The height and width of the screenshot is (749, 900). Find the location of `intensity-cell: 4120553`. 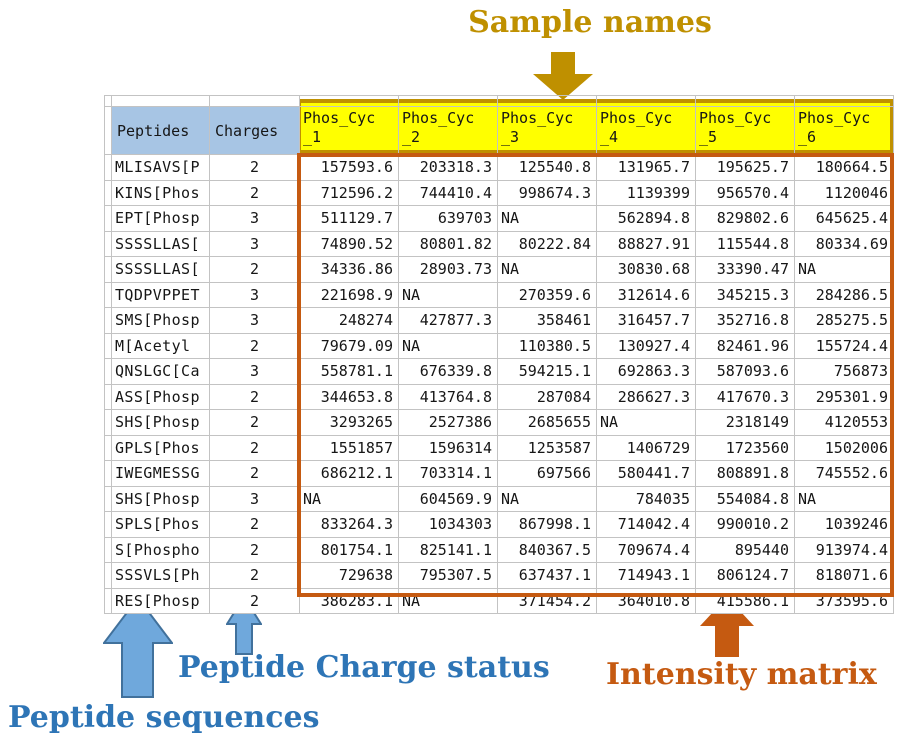

intensity-cell: 4120553 is located at coordinates (844, 422).